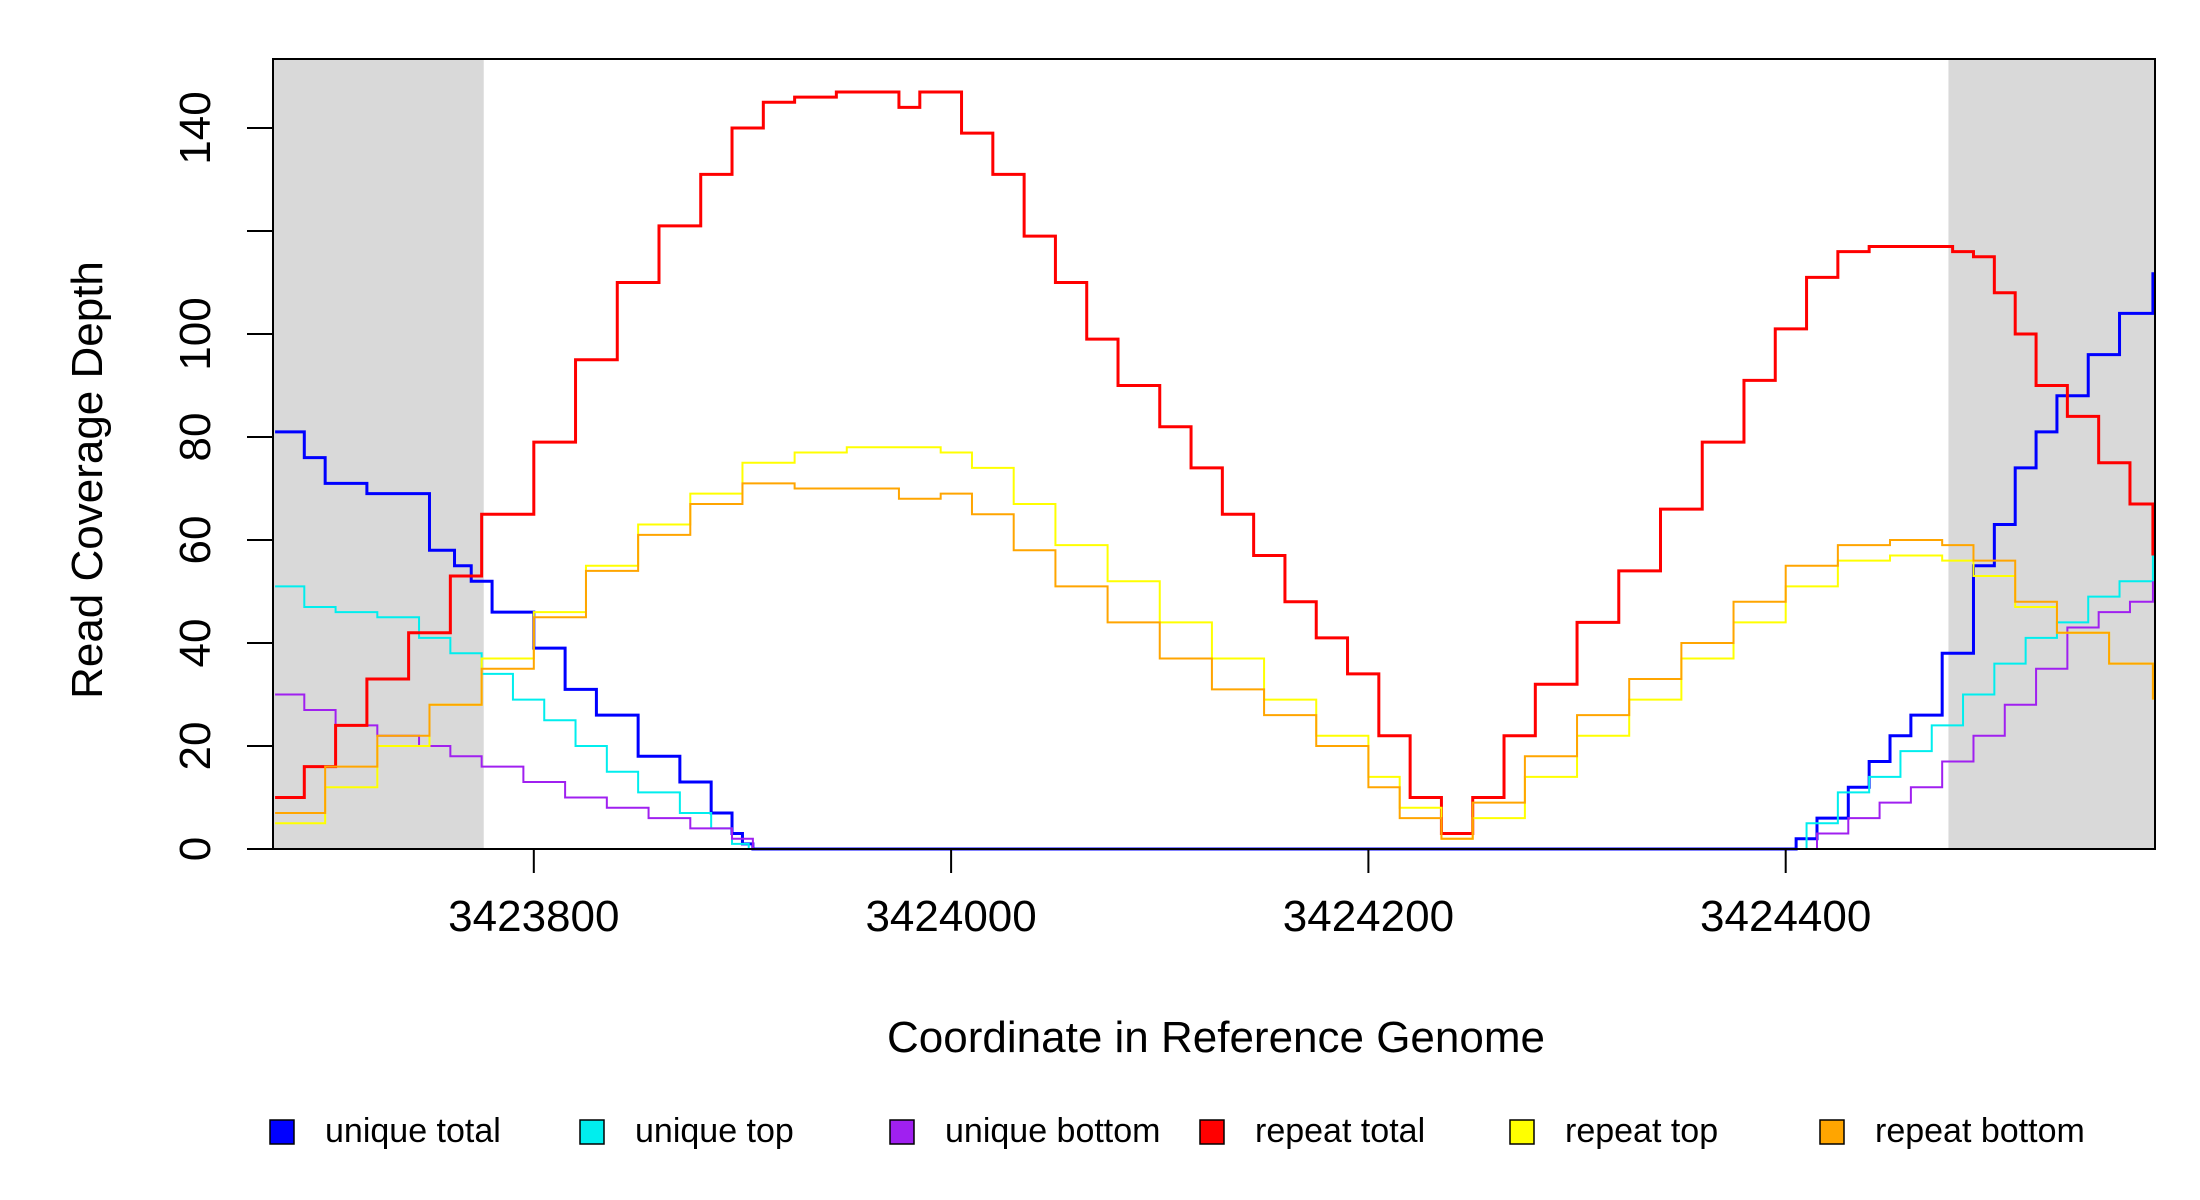  Describe the element at coordinates (1785, 916) in the screenshot. I see `x-tick-label: 3424400` at that location.